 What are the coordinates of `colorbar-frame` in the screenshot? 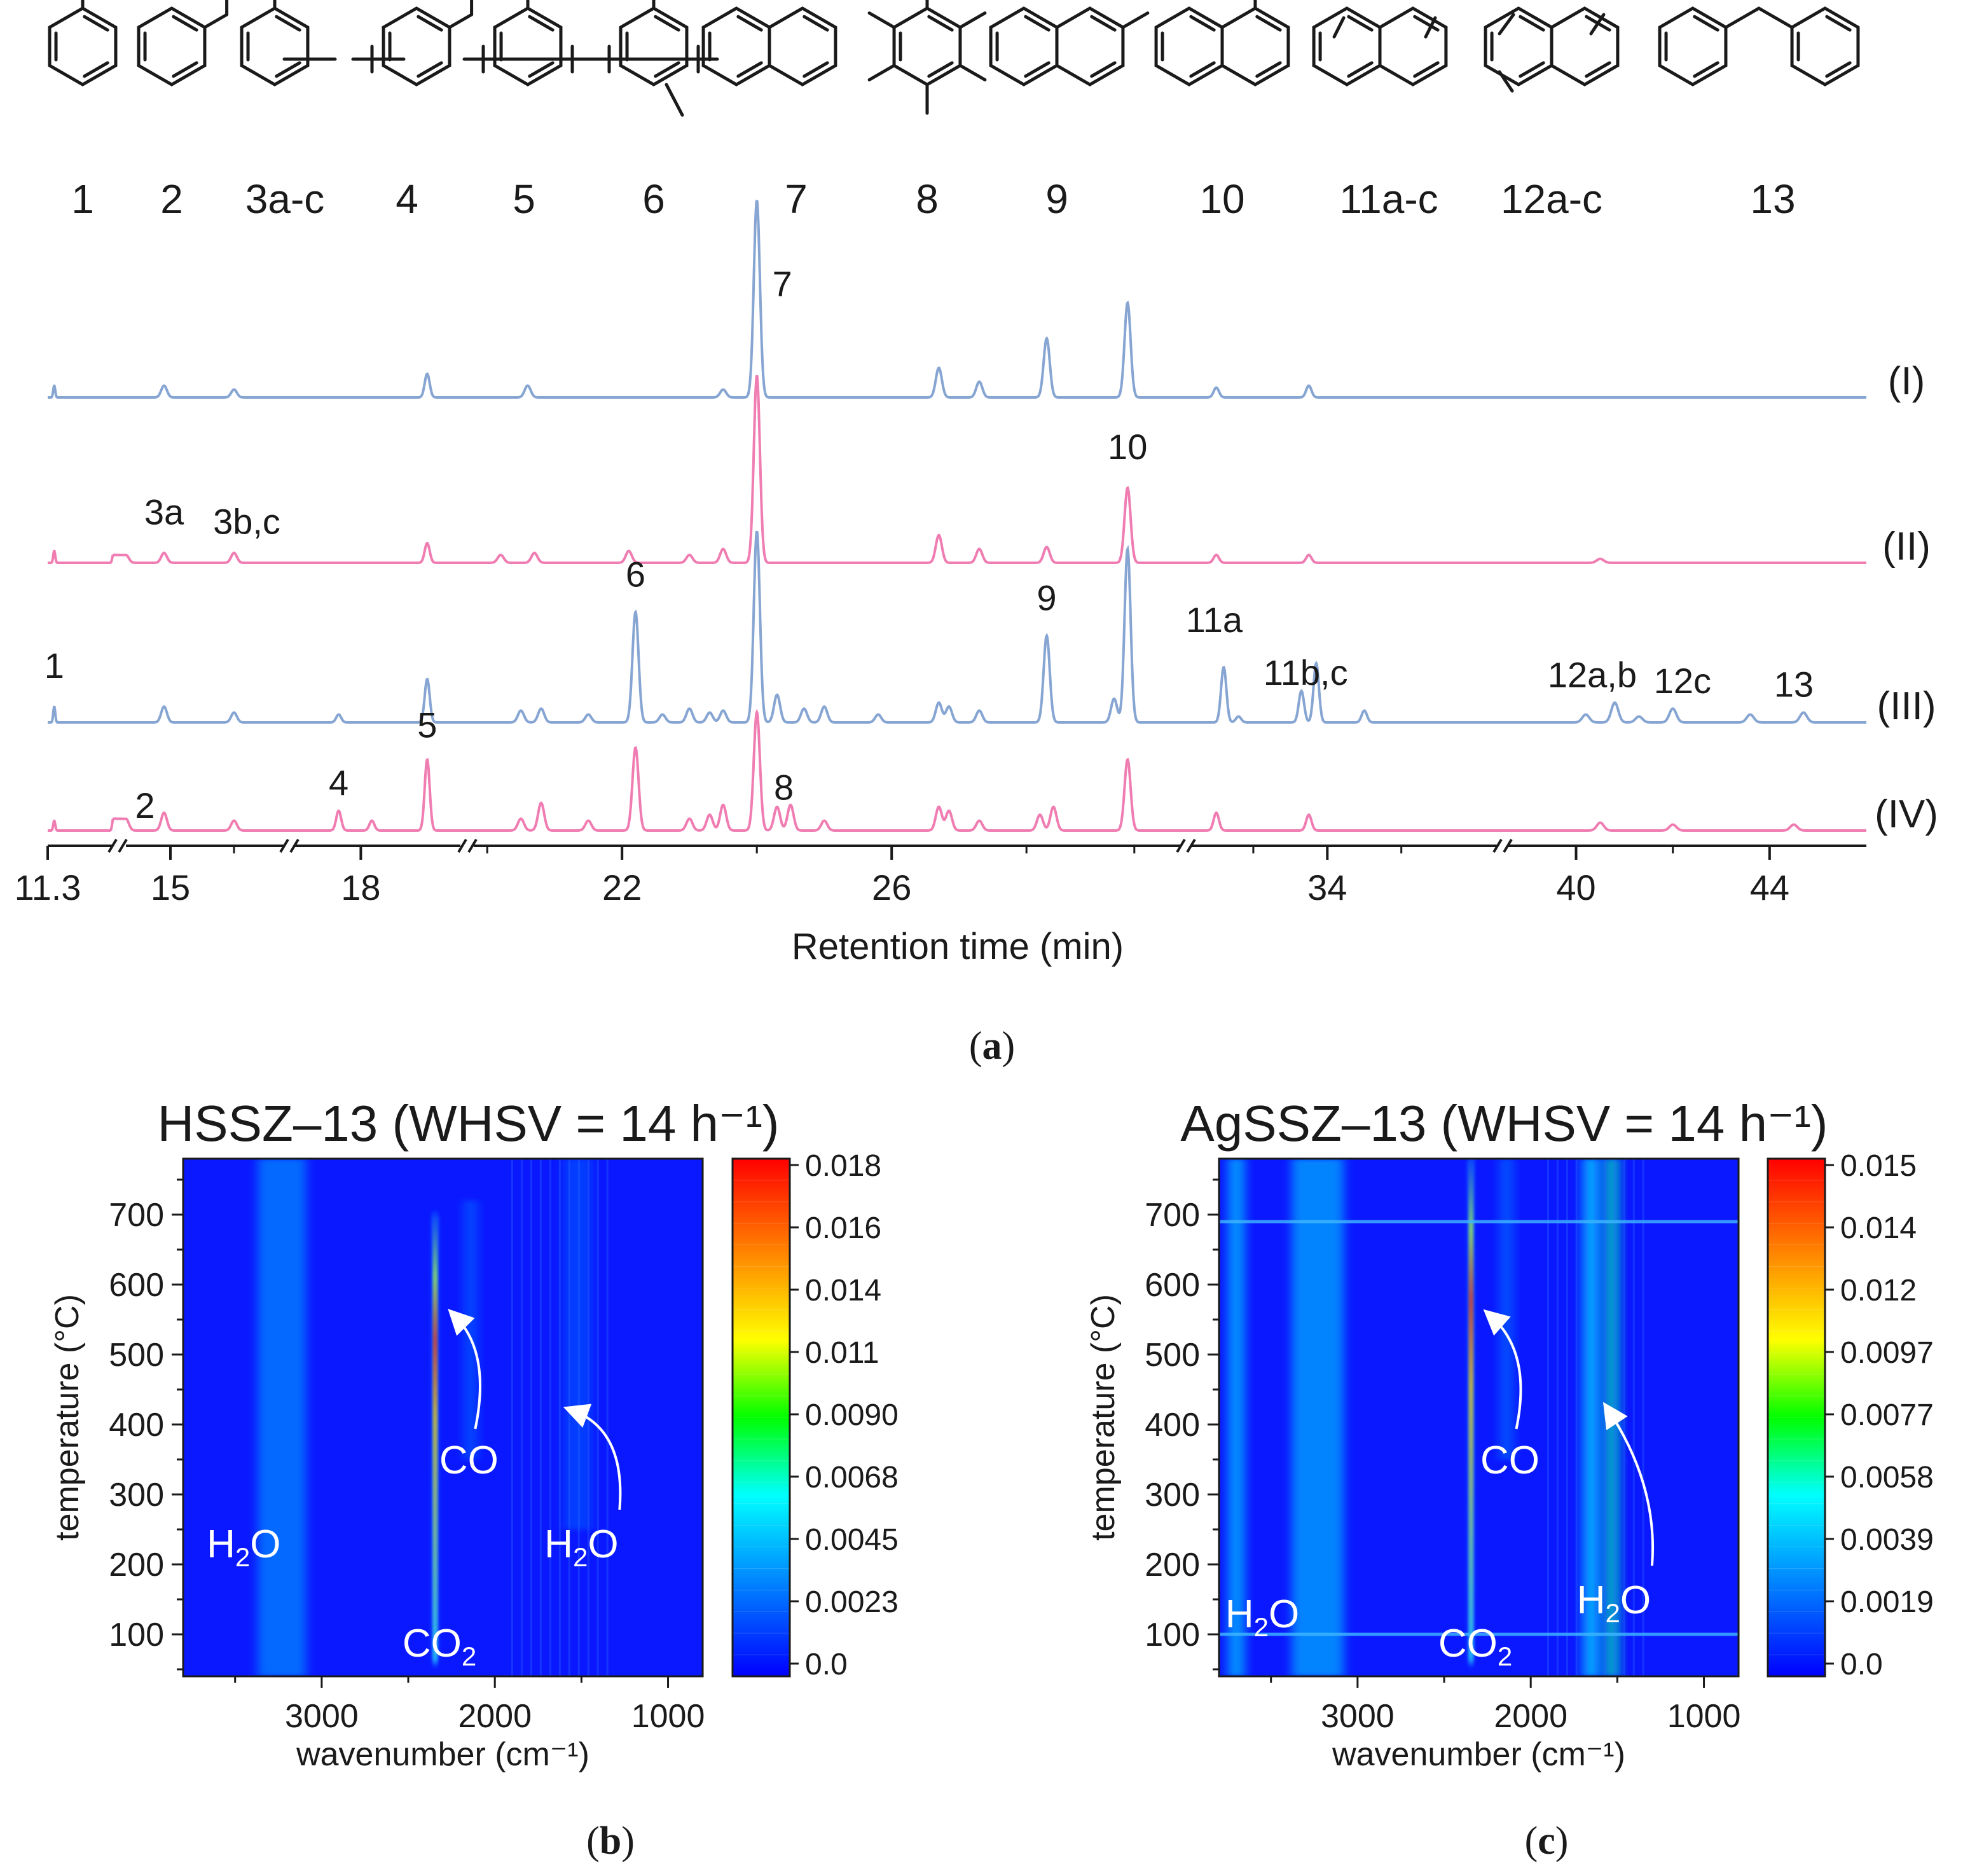 It's located at (1796, 1417).